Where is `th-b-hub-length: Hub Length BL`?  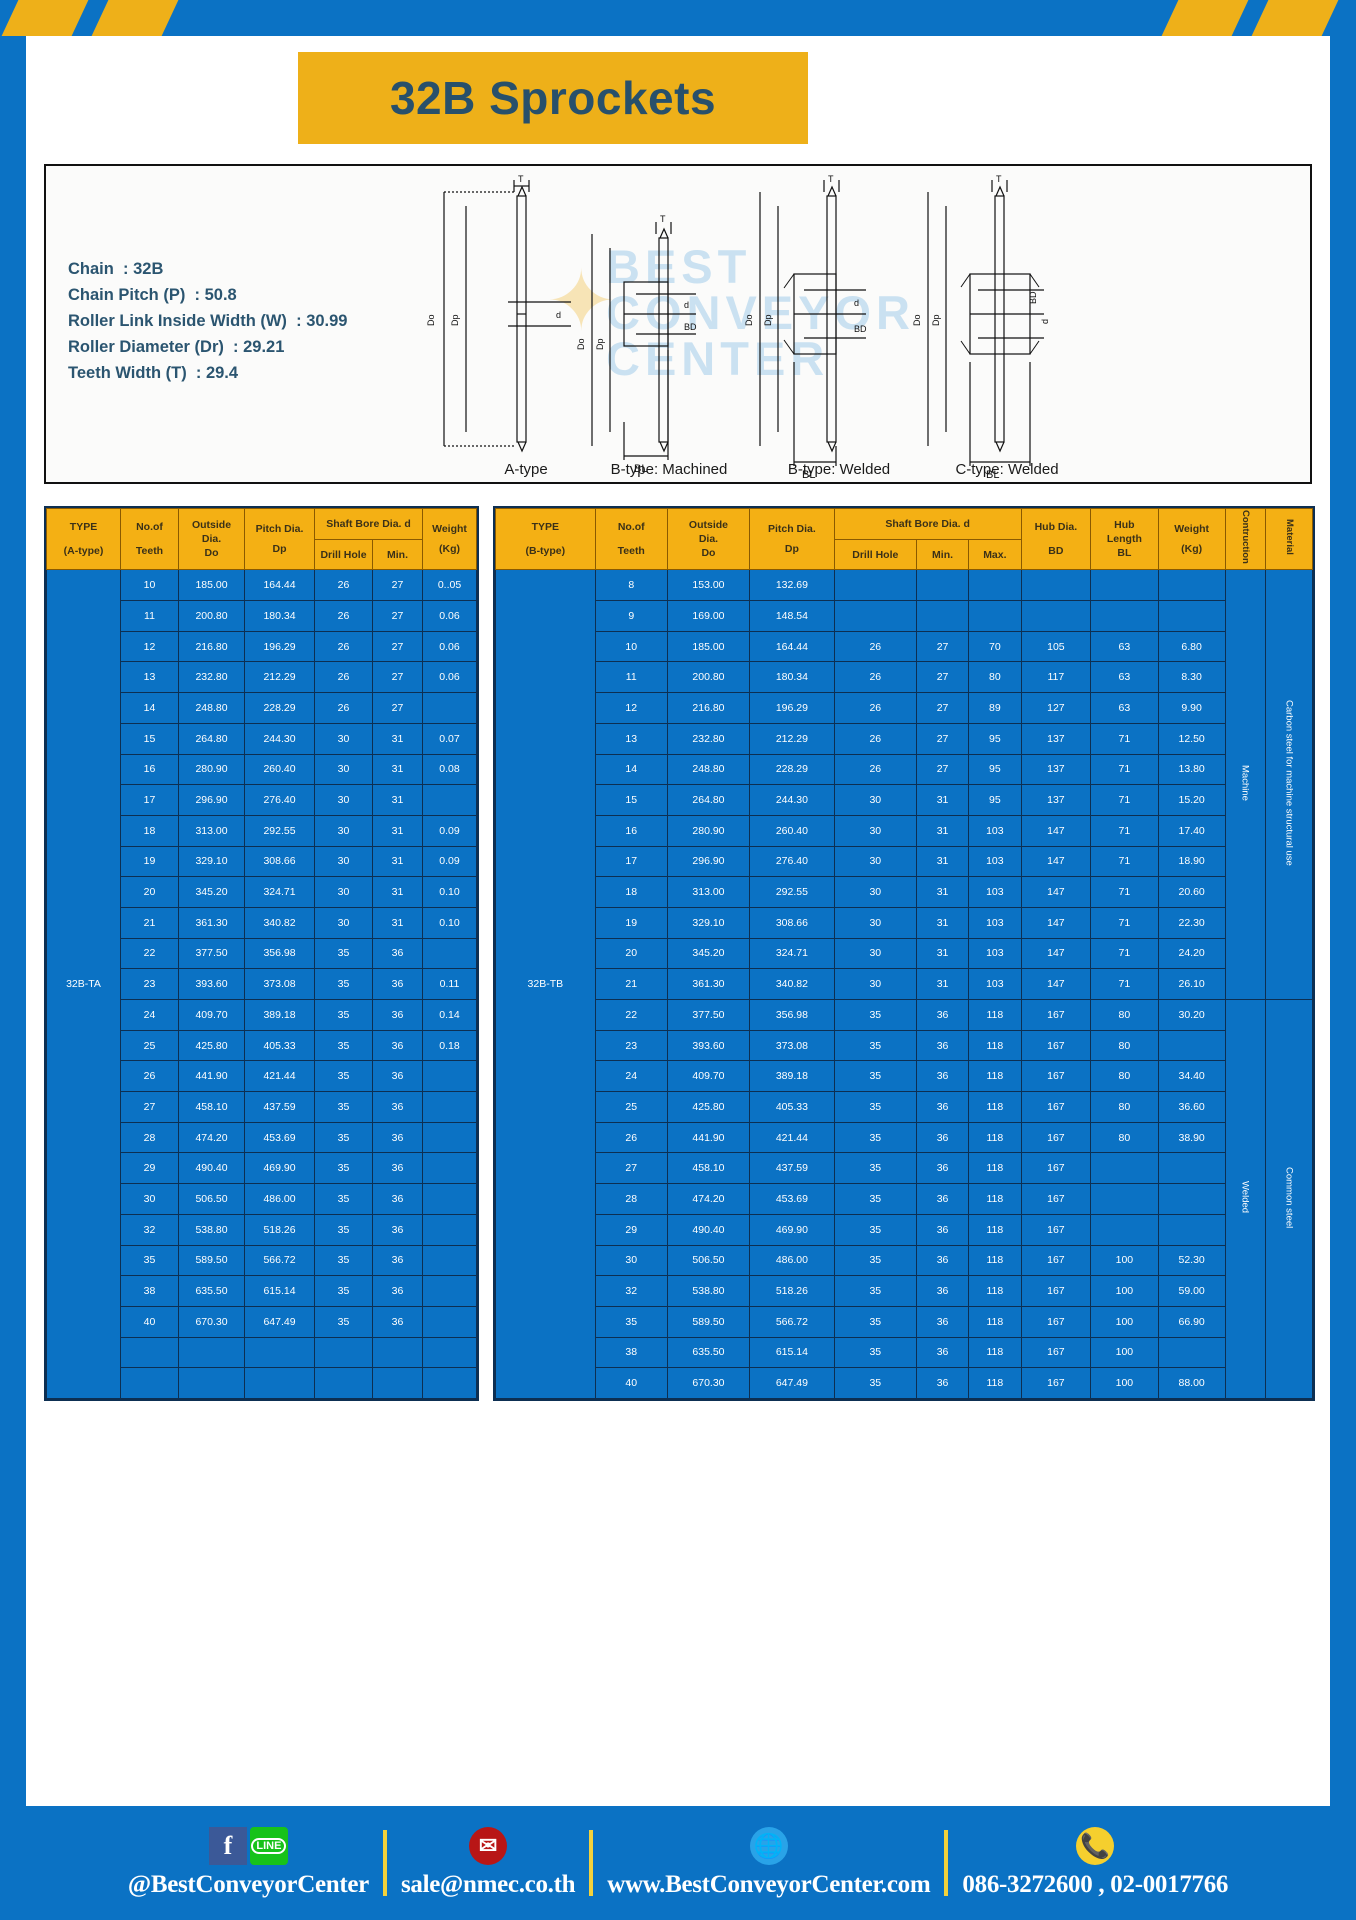 th-b-hub-length: Hub Length BL is located at coordinates (1124, 539).